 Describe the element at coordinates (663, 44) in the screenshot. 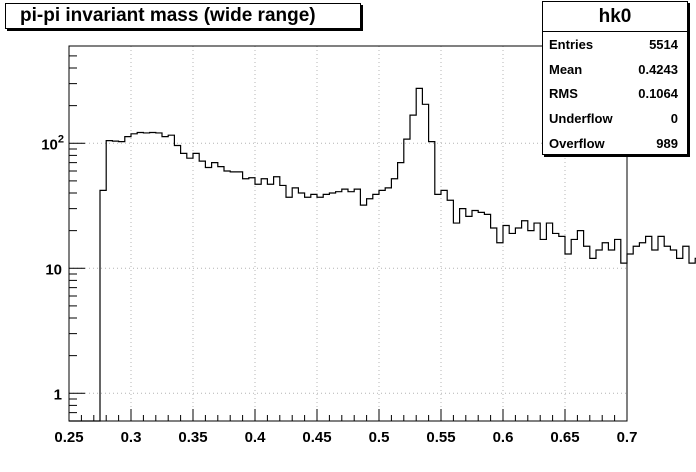

I see `stats-value: 5514` at that location.